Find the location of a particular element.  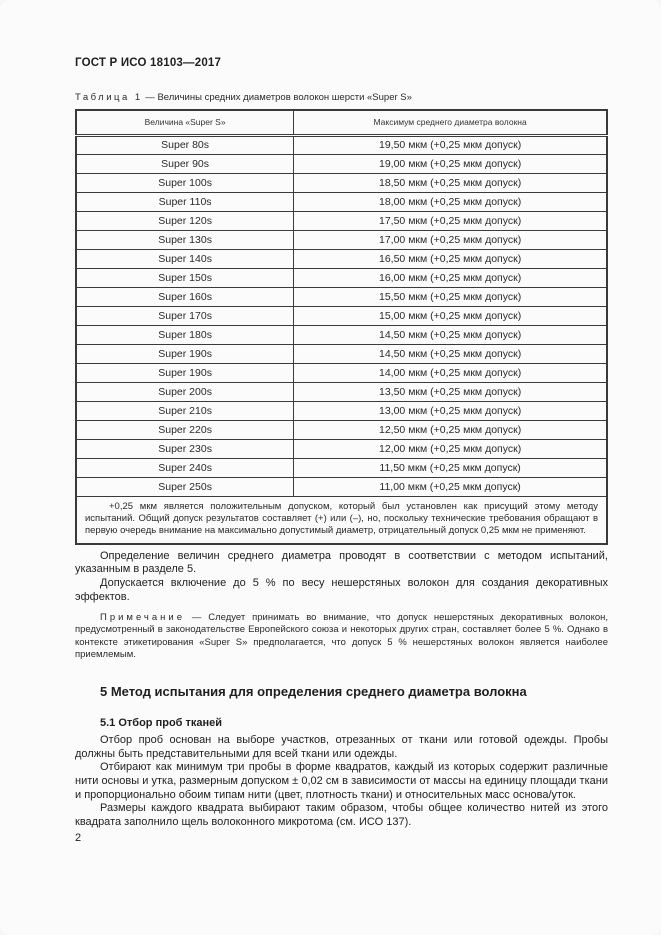

table-row: Super 160s 15,50 мкм (+0,25 мкм допуск) is located at coordinates (341, 296).